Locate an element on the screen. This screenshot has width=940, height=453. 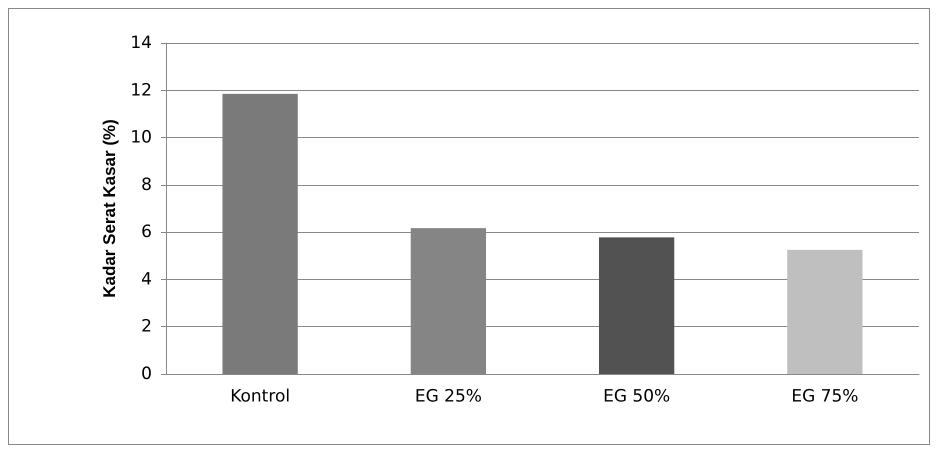
y-tick-label: 8 is located at coordinates (146, 184).